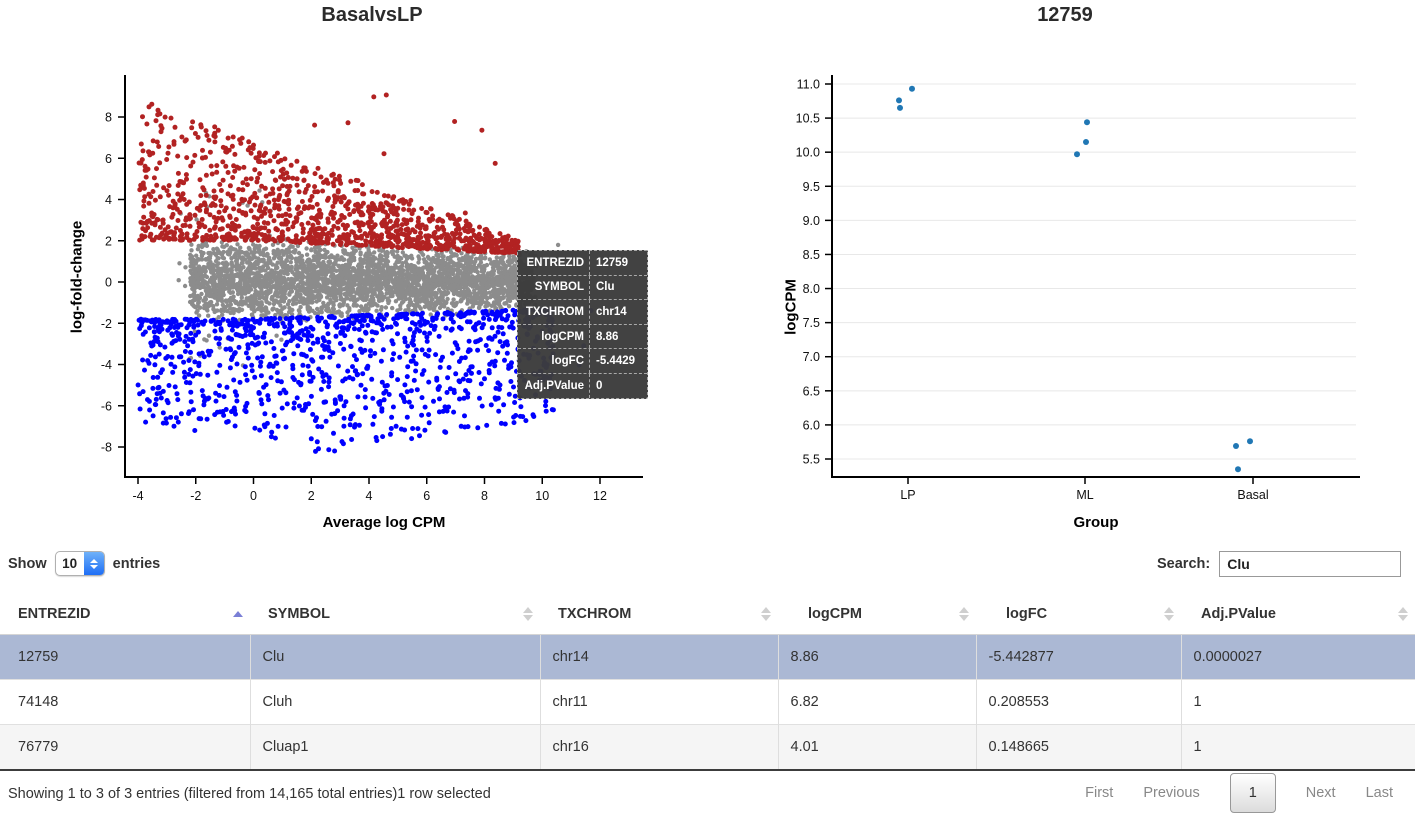 The image size is (1415, 831). Describe the element at coordinates (567, 361) in the screenshot. I see `tooltip-row-label: logFC` at that location.